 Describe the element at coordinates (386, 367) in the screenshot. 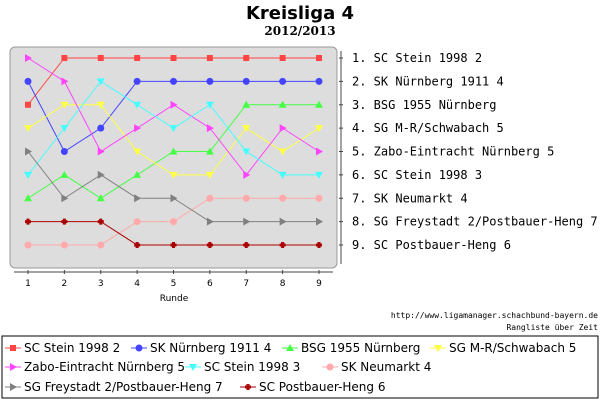

I see `legend-label: SK Neumarkt 4` at that location.